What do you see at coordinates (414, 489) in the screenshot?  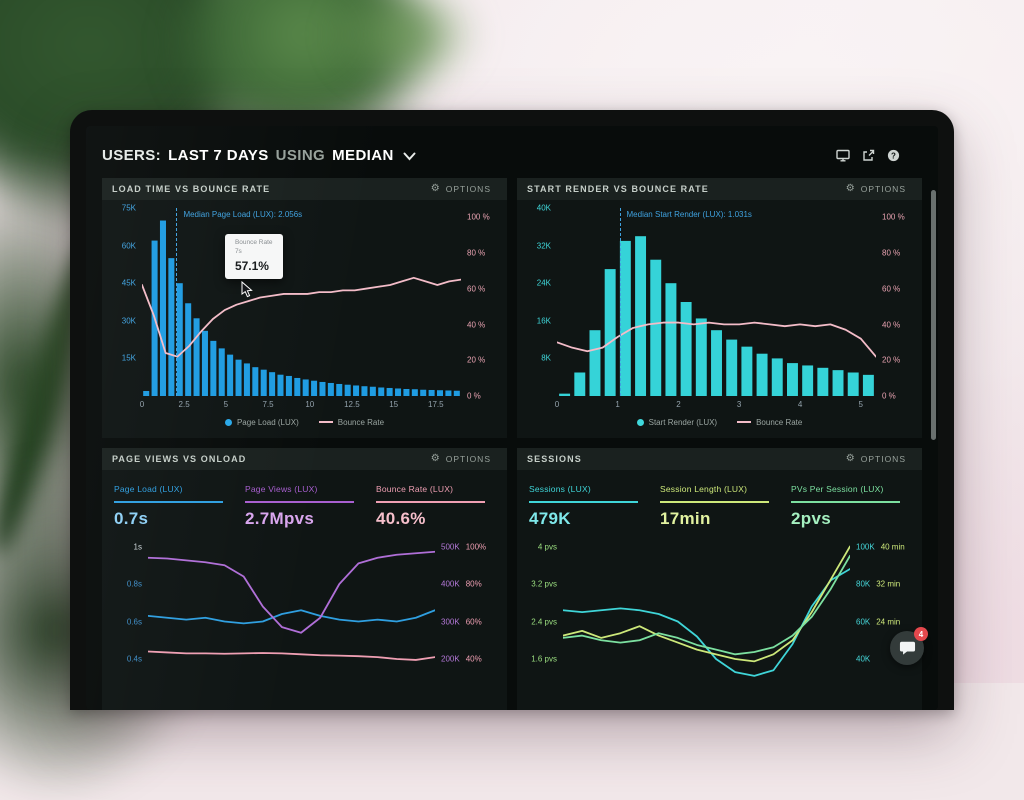 I see `metric-label: Bounce Rate (LUX)` at bounding box center [414, 489].